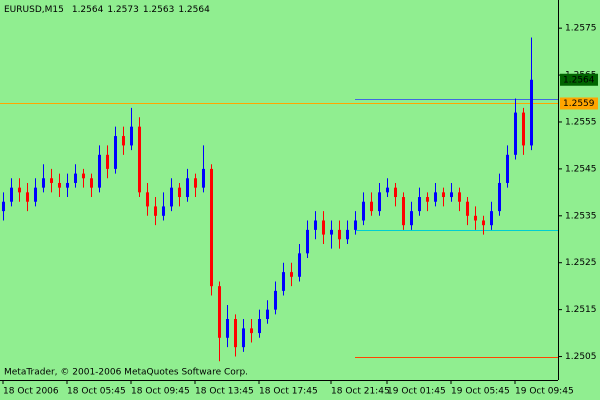 Image resolution: width=600 pixels, height=400 pixels. I want to click on y-tick-label: 1.2545, so click(581, 169).